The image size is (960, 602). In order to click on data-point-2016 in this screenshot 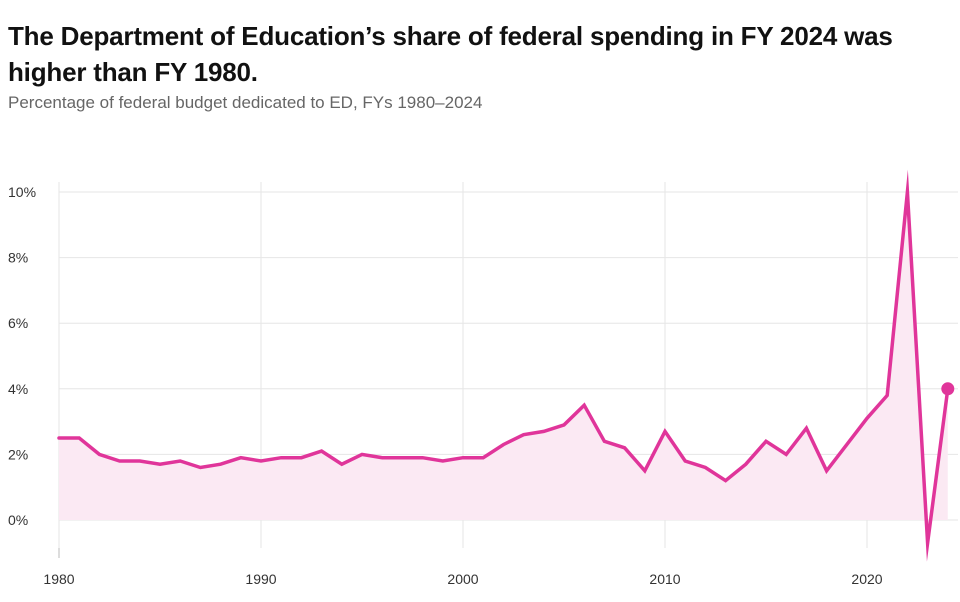, I will do `click(786, 454)`.